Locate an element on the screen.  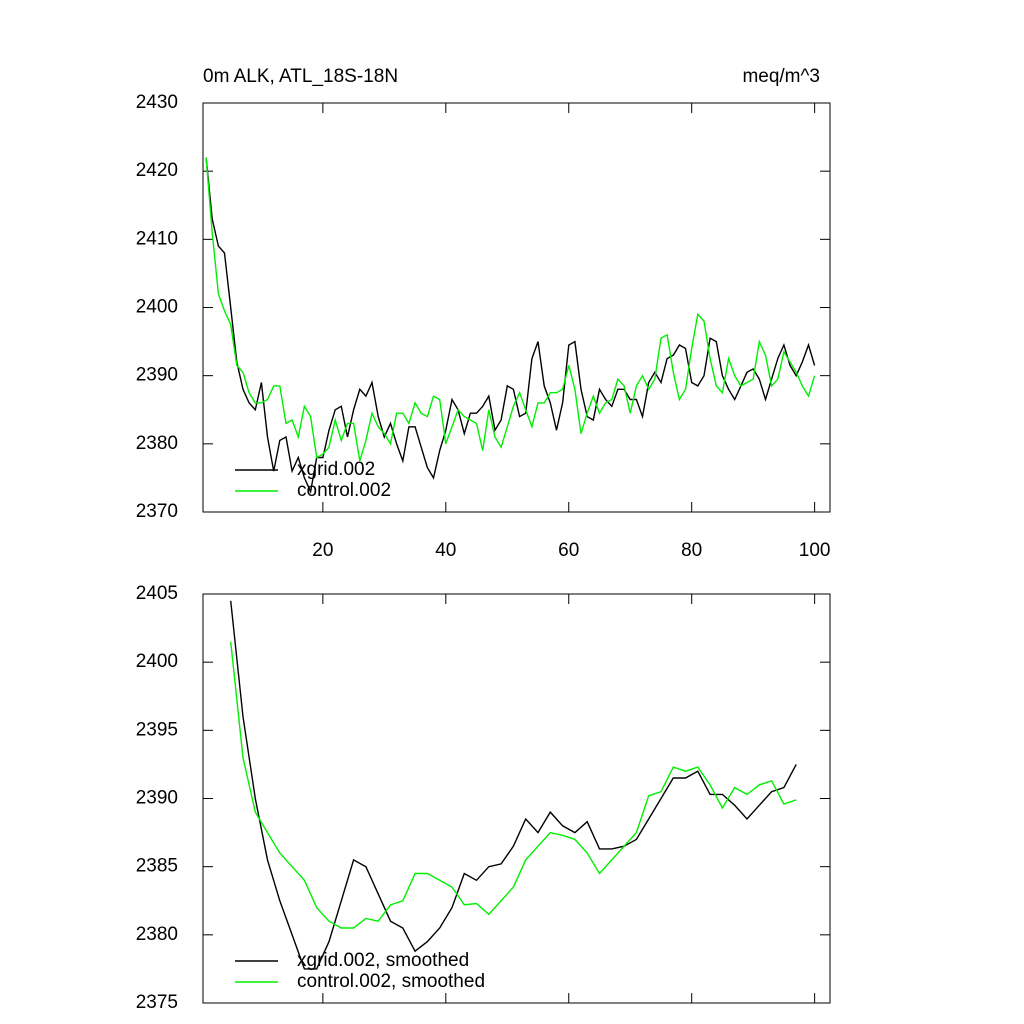
legend-label: control.002, smoothed is located at coordinates (391, 981).